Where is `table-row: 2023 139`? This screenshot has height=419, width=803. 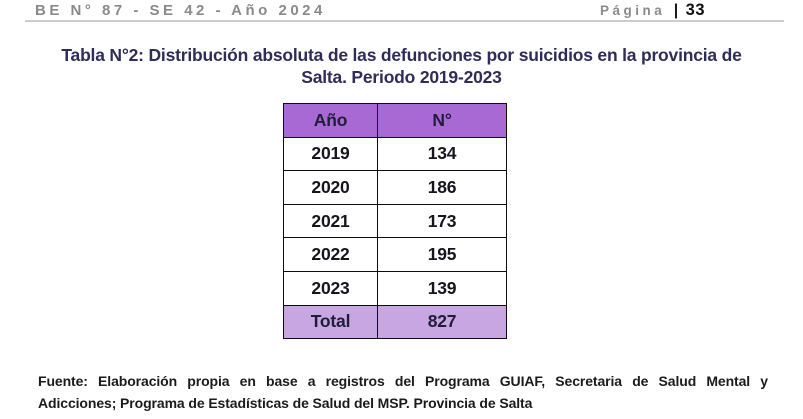 table-row: 2023 139 is located at coordinates (395, 288).